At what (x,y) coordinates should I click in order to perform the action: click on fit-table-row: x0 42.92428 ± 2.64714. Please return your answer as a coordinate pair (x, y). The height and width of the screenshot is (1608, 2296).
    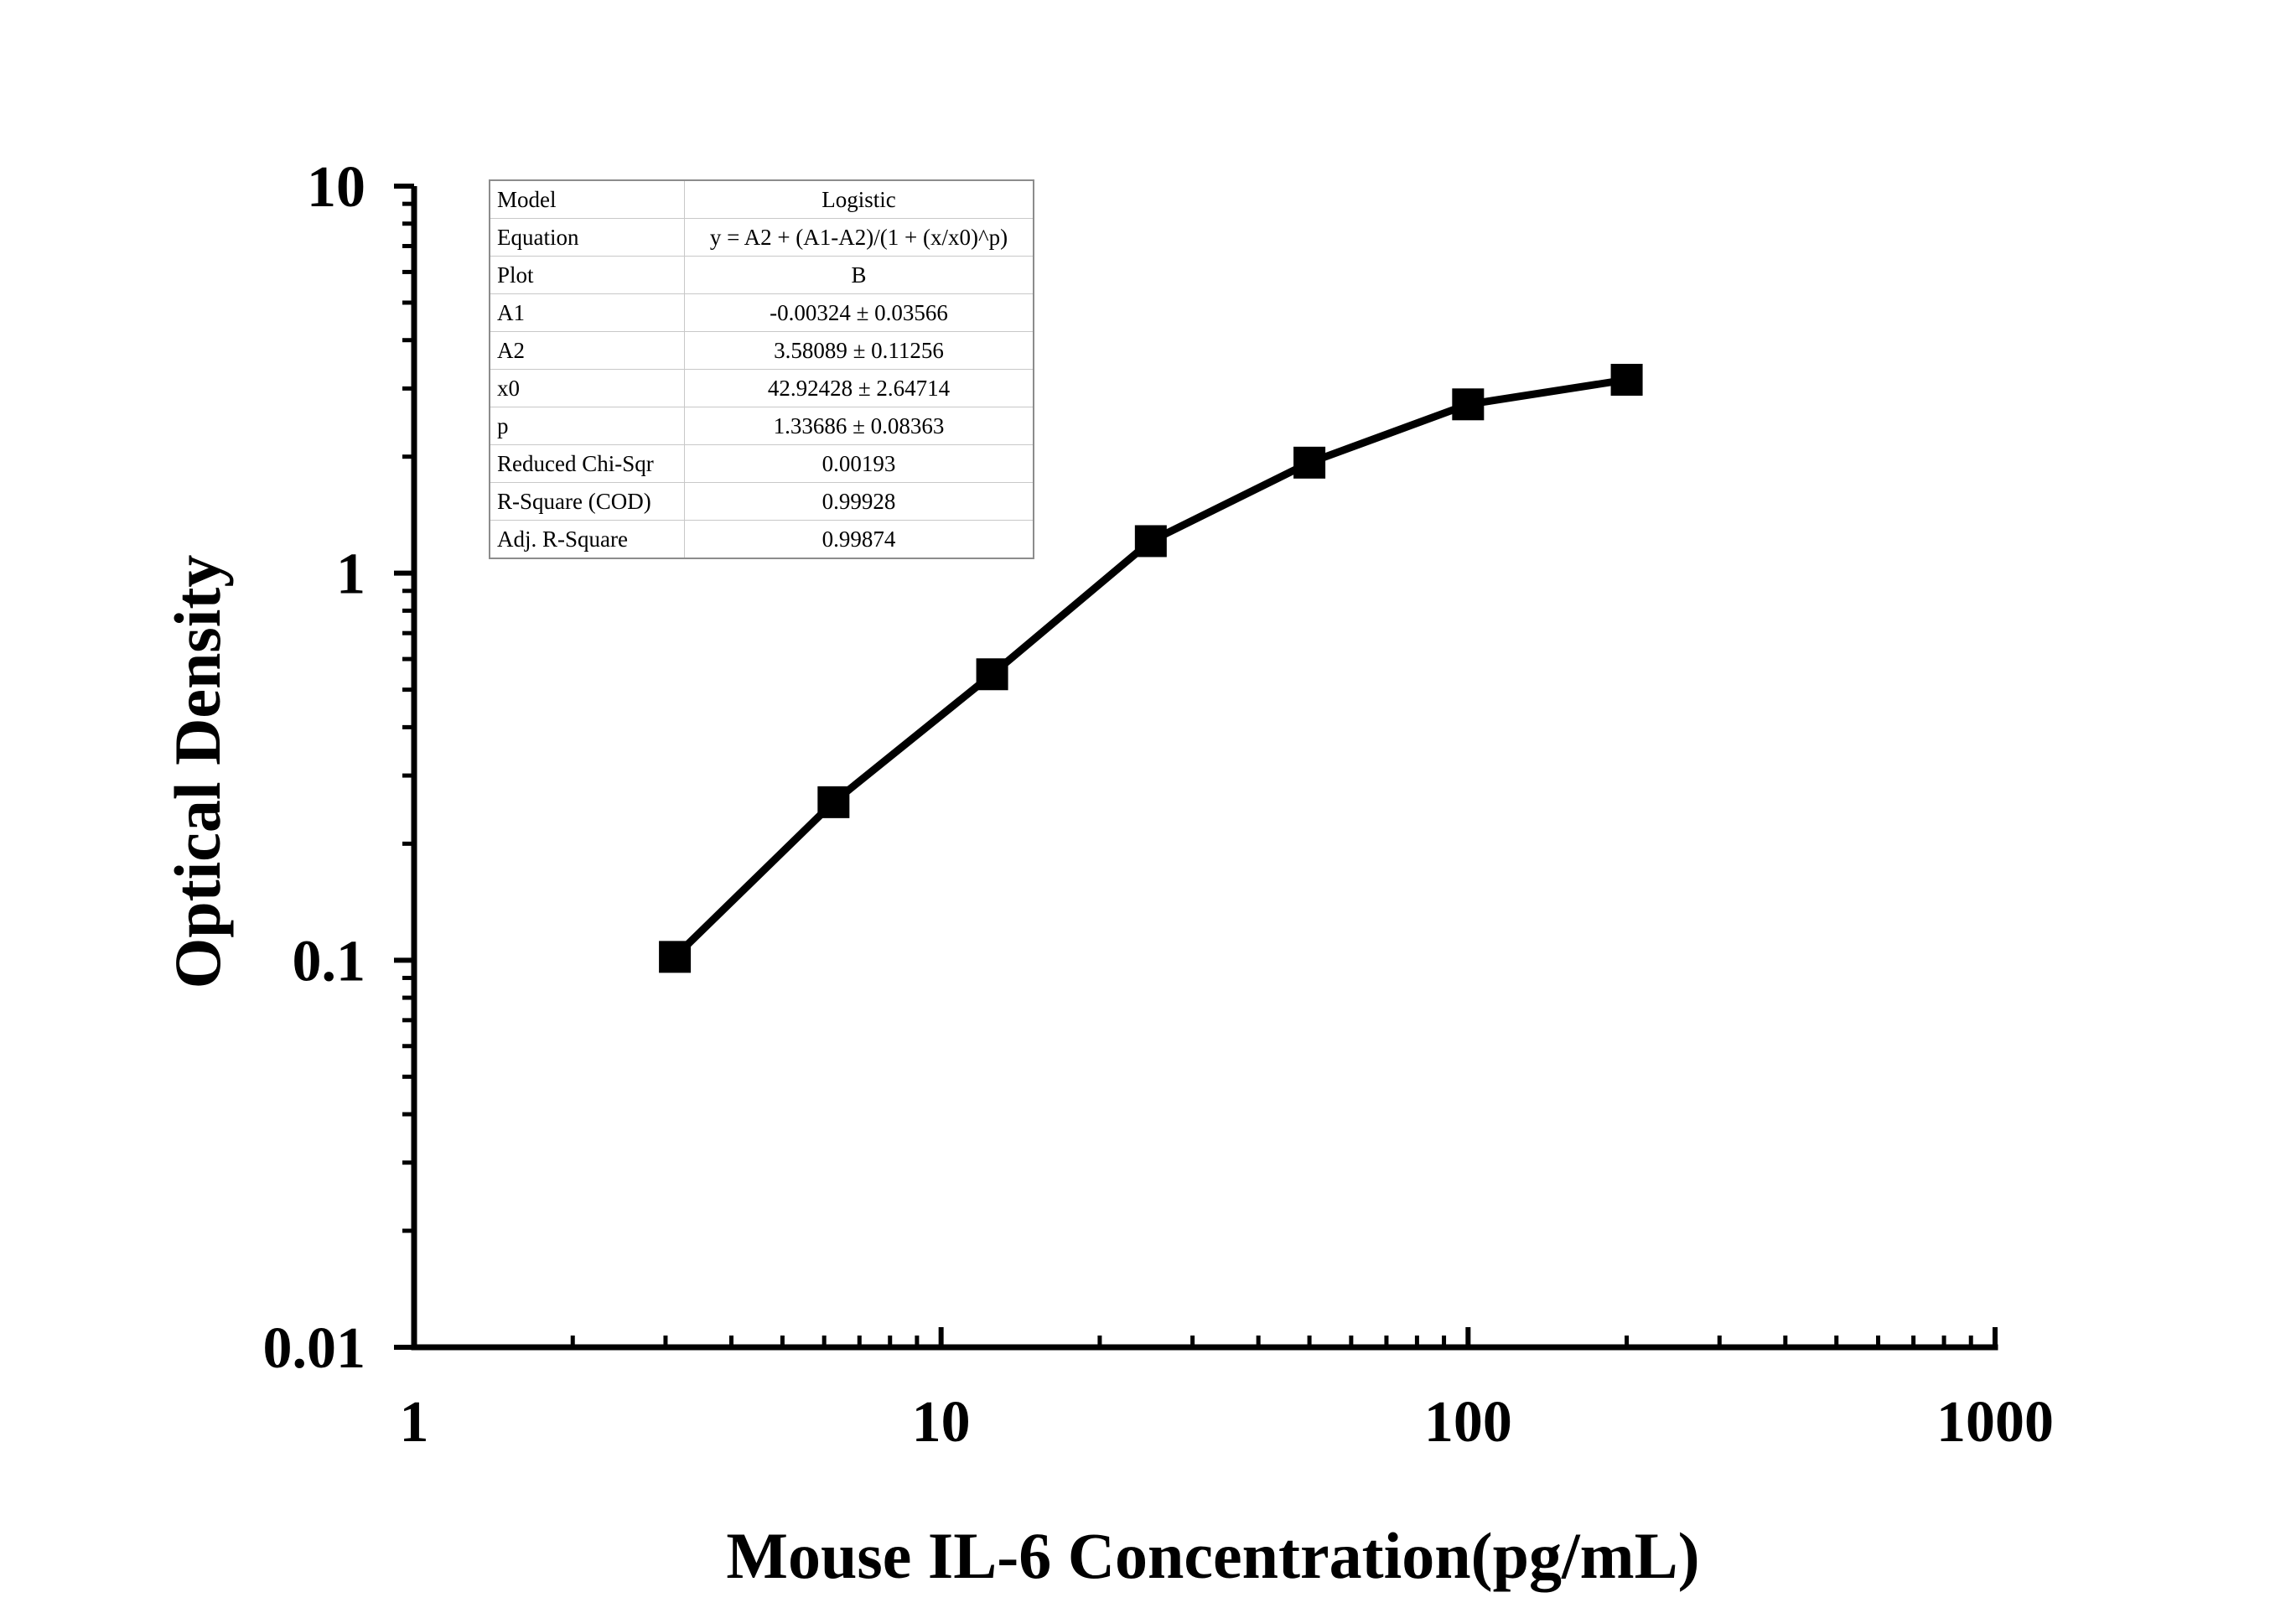
    Looking at the image, I should click on (761, 388).